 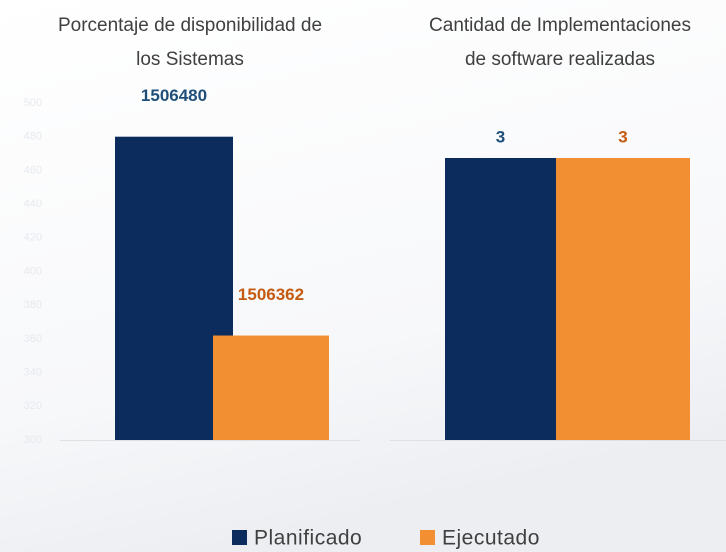 I want to click on chart-title: los Sistemas, so click(x=190, y=59).